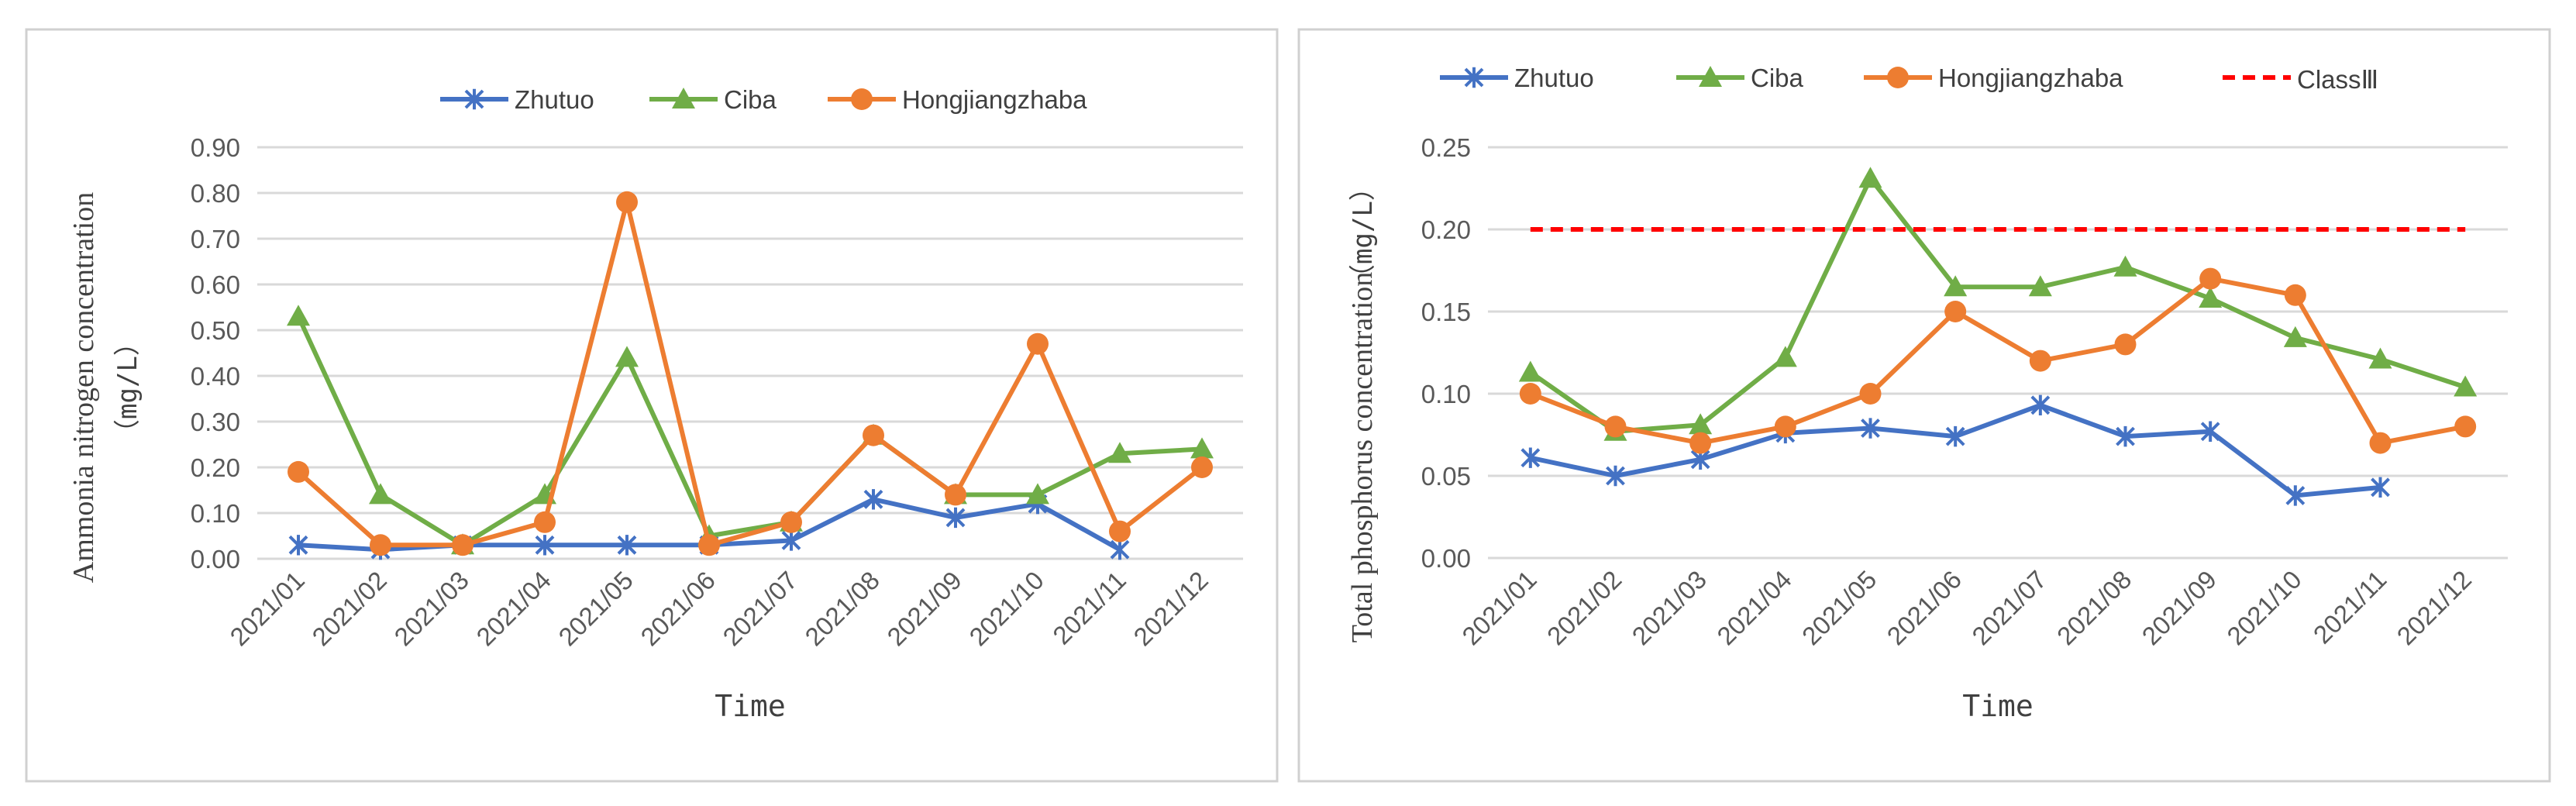 This screenshot has width=2576, height=806. What do you see at coordinates (215, 330) in the screenshot?
I see `y-tick-label: 0.50` at bounding box center [215, 330].